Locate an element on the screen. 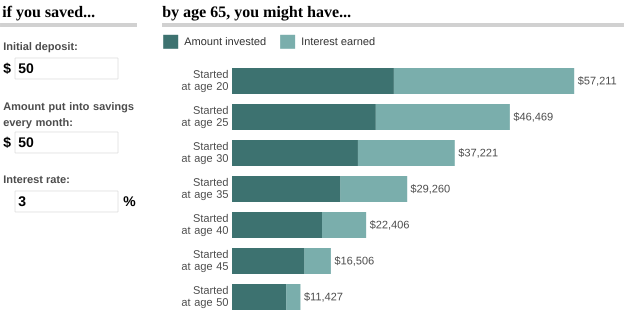 The height and width of the screenshot is (310, 624). text: Initial deposit: is located at coordinates (40, 47).